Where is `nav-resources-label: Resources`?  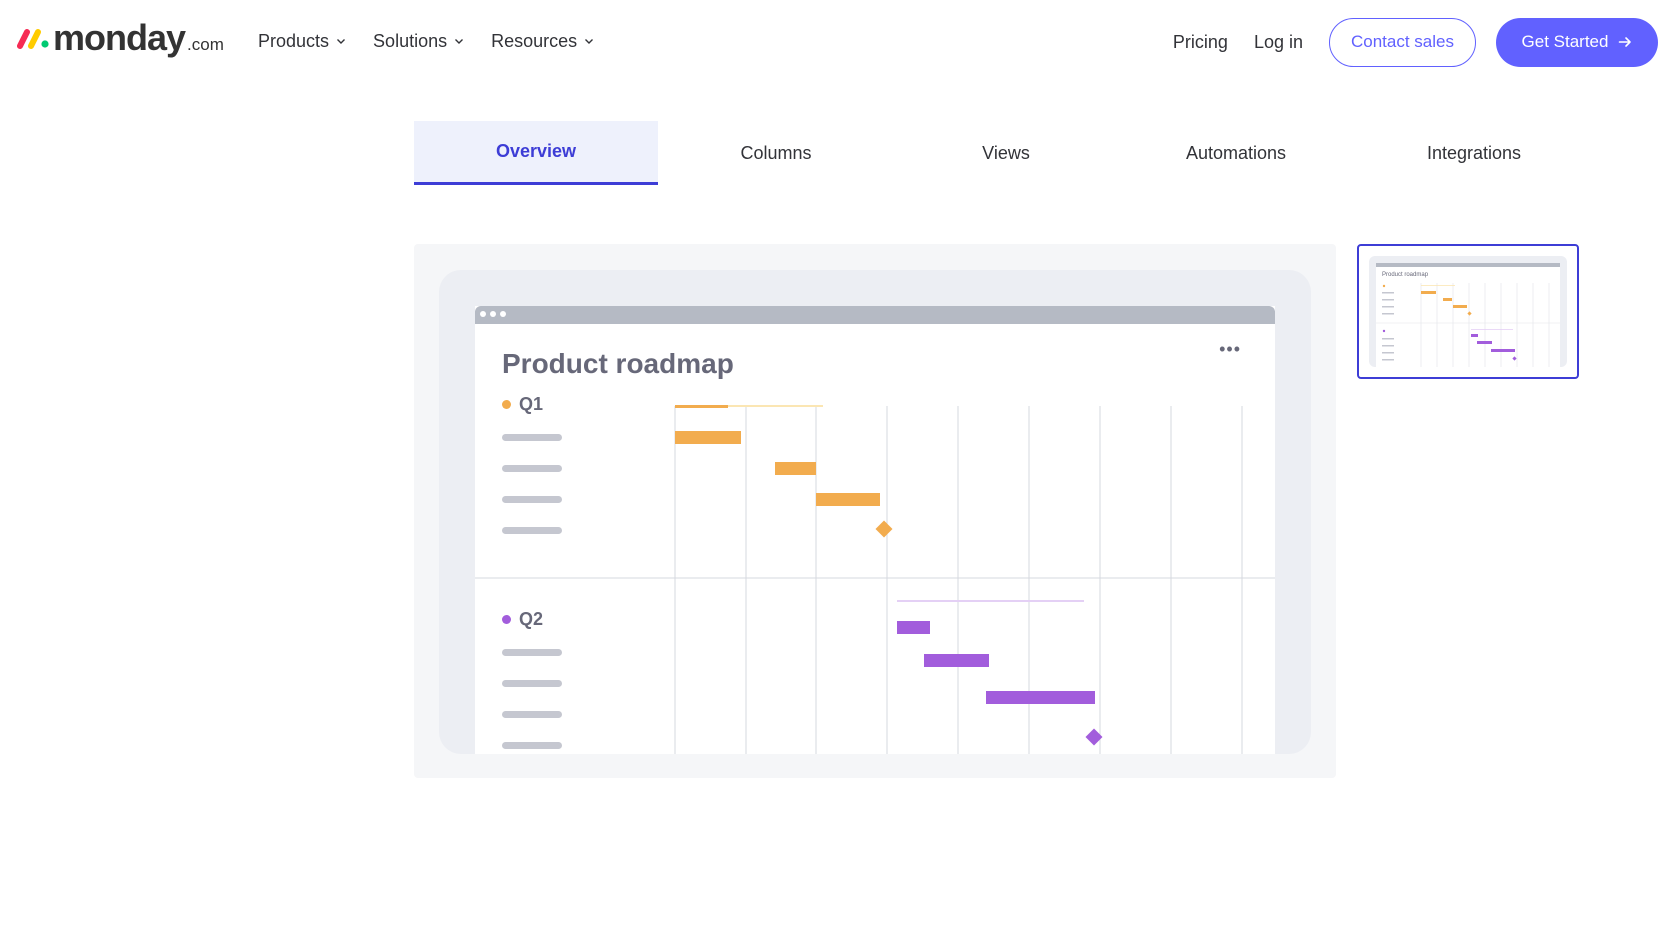
nav-resources-label: Resources is located at coordinates (534, 40).